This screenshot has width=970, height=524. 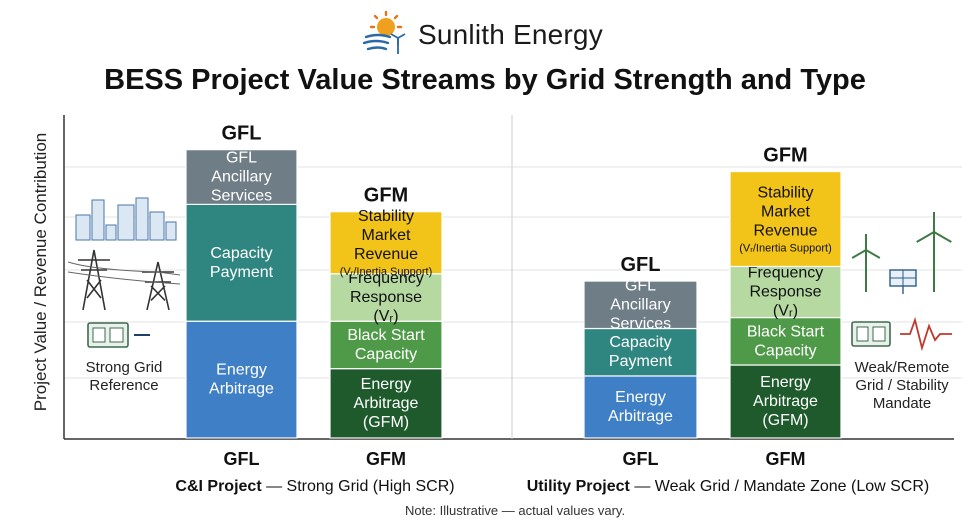 I want to click on side-label: Weak/Remote, so click(x=902, y=367).